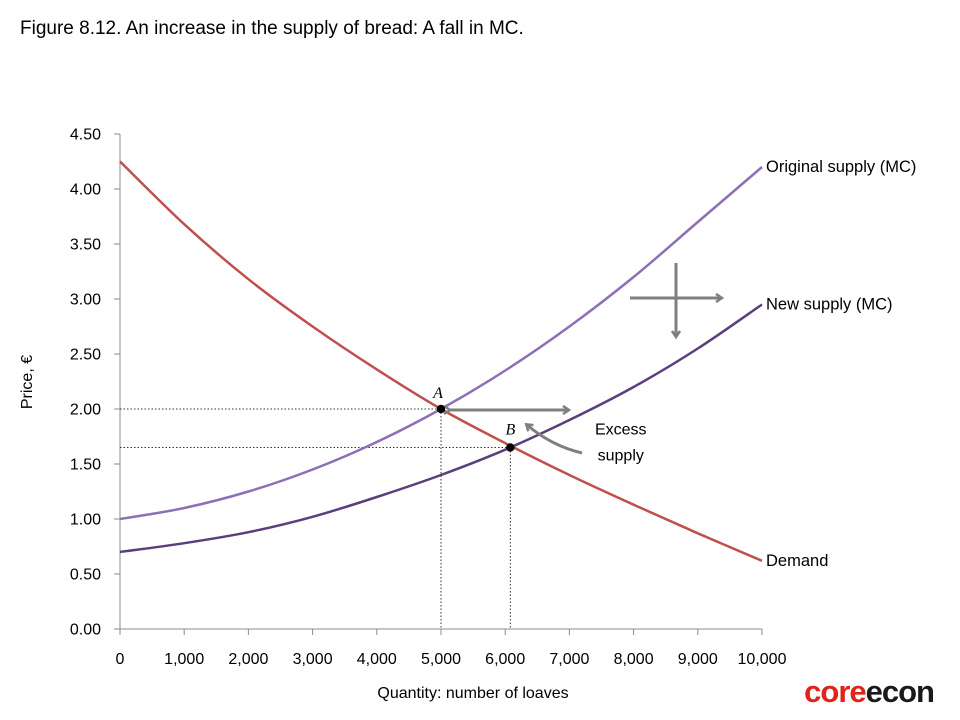  What do you see at coordinates (762, 659) in the screenshot?
I see `x-tick-label: 10,000` at bounding box center [762, 659].